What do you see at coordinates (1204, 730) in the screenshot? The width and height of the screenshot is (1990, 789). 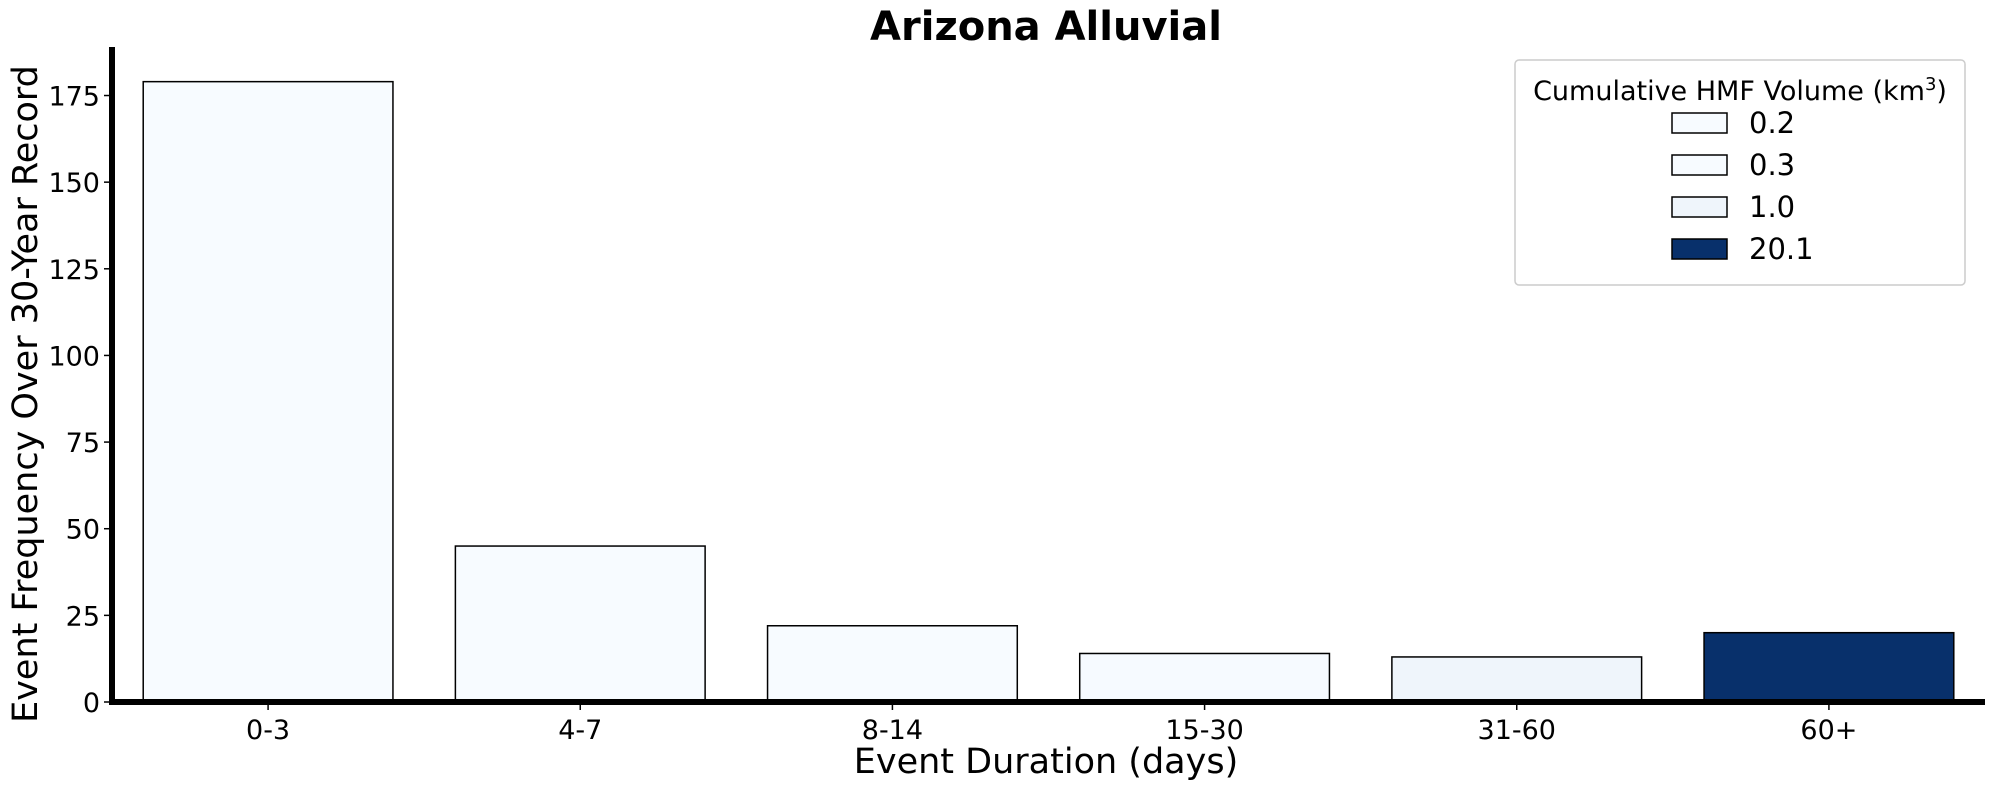 I see `x-tick-label-15-30: 15-30` at bounding box center [1204, 730].